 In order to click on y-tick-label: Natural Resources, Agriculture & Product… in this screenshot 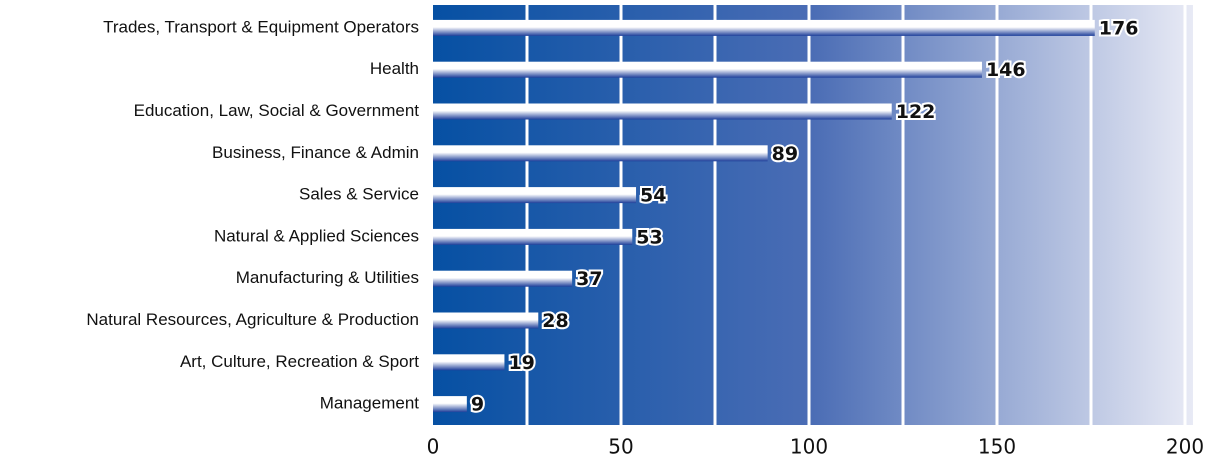, I will do `click(252, 319)`.